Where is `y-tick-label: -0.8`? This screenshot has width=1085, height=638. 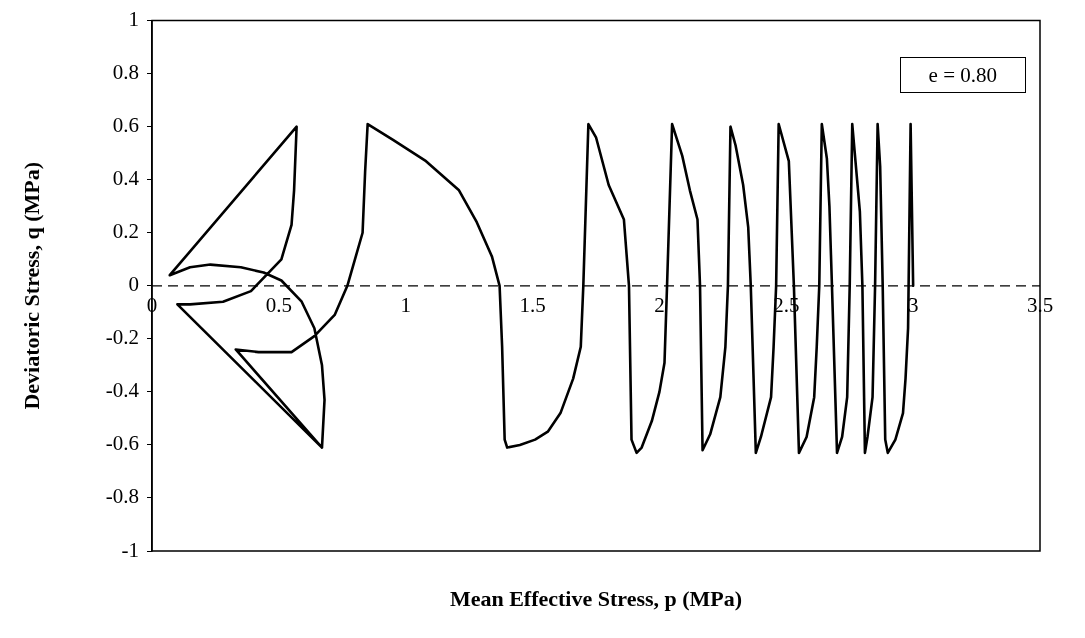
y-tick-label: -0.8 is located at coordinates (122, 496).